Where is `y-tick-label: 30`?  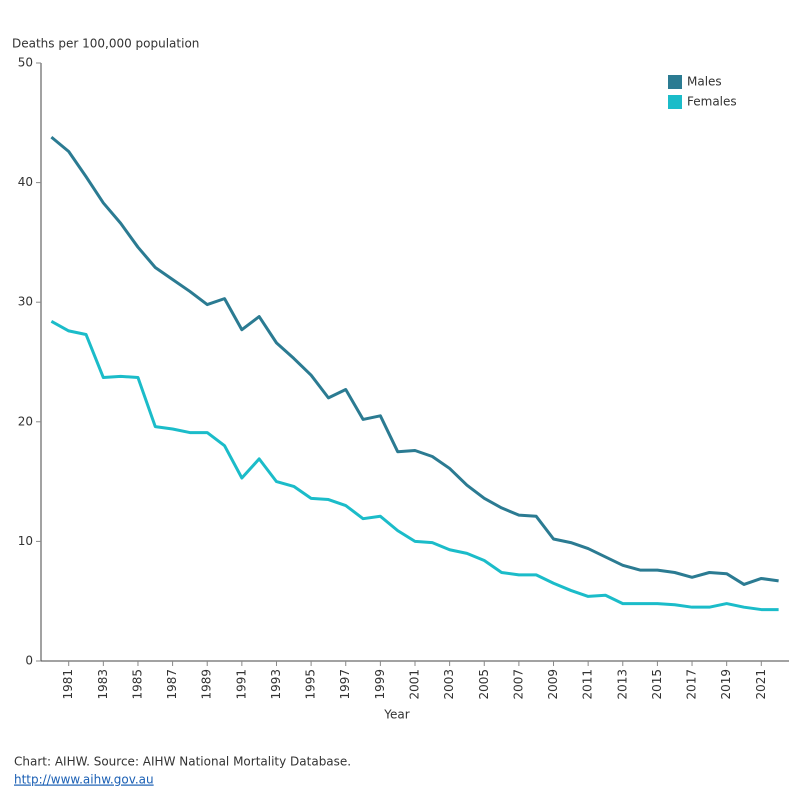 y-tick-label: 30 is located at coordinates (25, 302).